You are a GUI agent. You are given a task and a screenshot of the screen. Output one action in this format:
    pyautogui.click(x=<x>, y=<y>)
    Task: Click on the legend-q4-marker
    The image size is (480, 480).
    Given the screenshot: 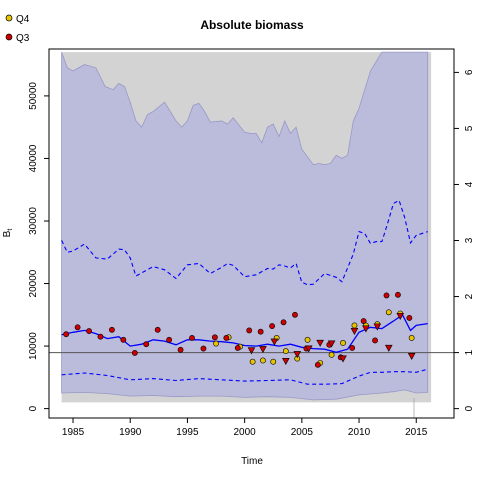 What is the action you would take?
    pyautogui.click(x=9, y=18)
    